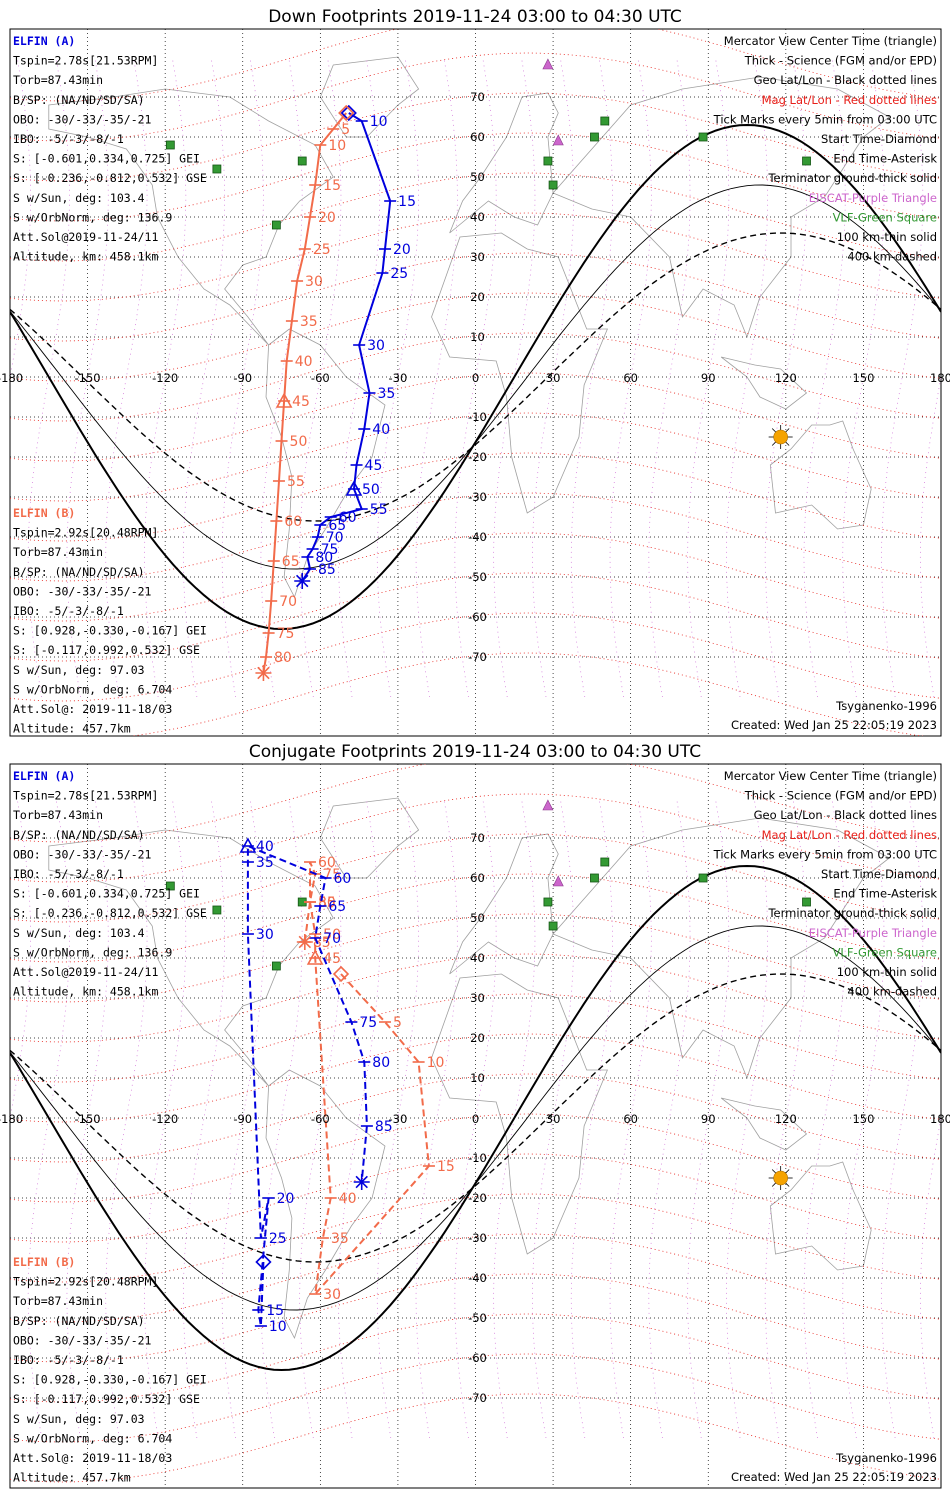 The width and height of the screenshot is (950, 1500). Describe the element at coordinates (320, 378) in the screenshot. I see `lon-tick-label: -60` at that location.